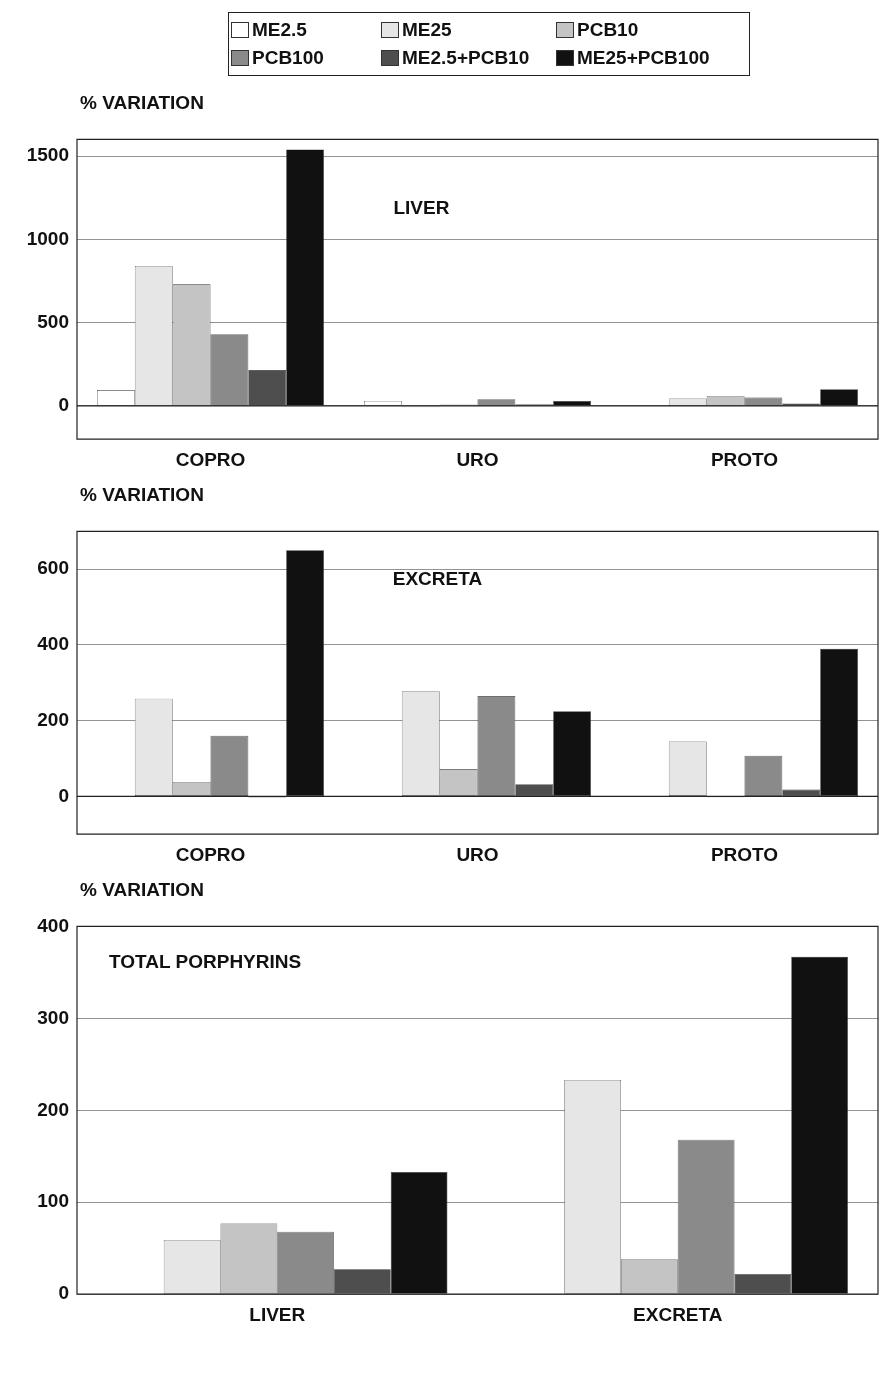 Image resolution: width=880 pixels, height=1396 pixels. I want to click on legend-label: ME2.5, so click(279, 30).